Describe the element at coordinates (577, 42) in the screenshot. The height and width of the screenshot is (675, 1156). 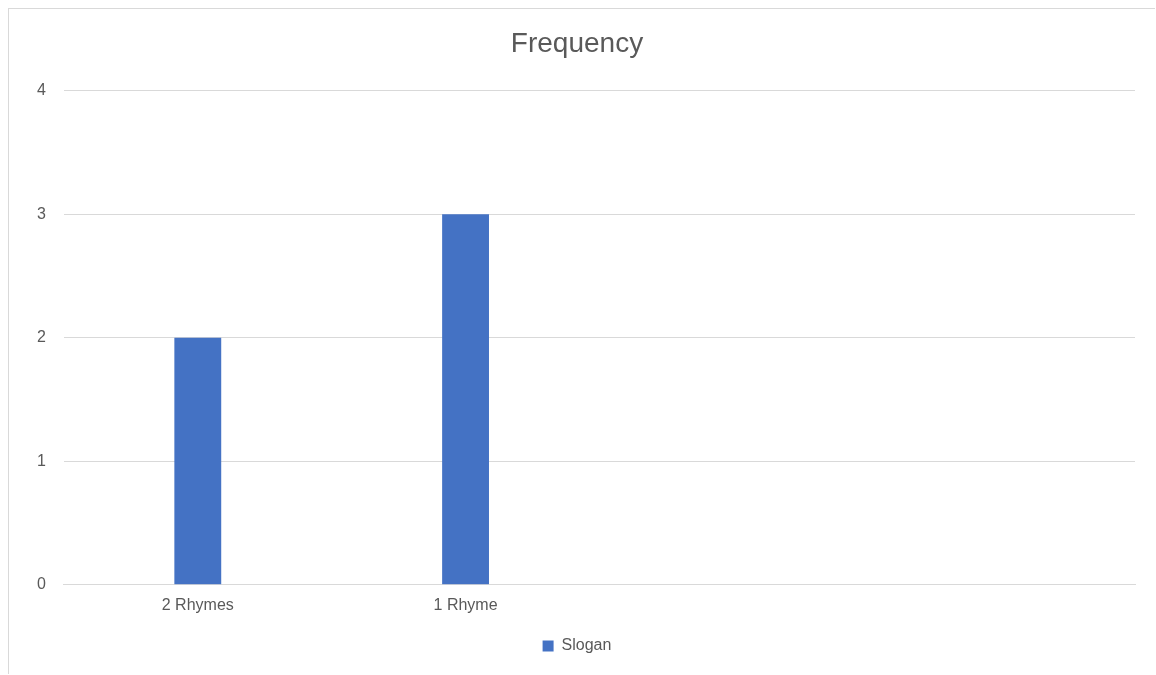
I see `chart-title: Frequency` at that location.